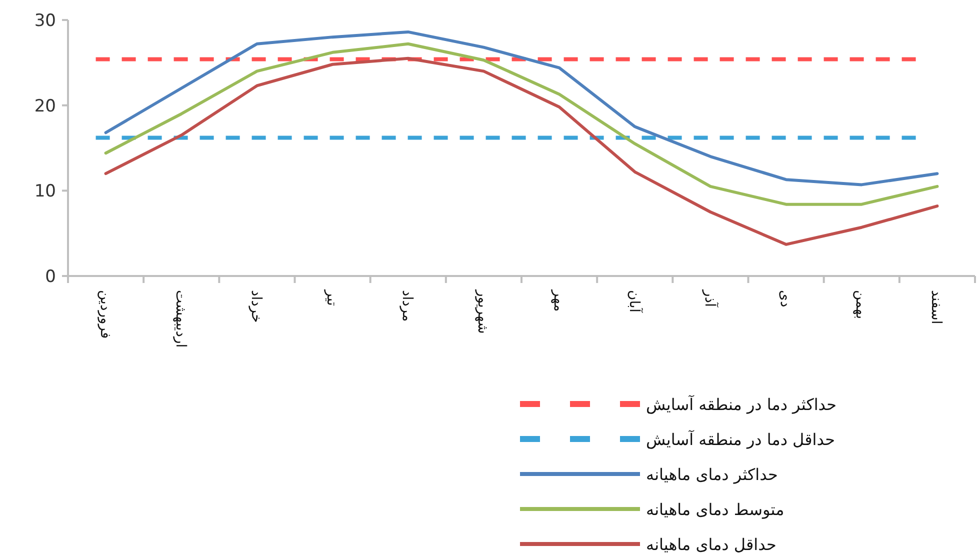 The image size is (980, 556). Describe the element at coordinates (407, 306) in the screenshot. I see `x-tick-label: مرداد` at that location.